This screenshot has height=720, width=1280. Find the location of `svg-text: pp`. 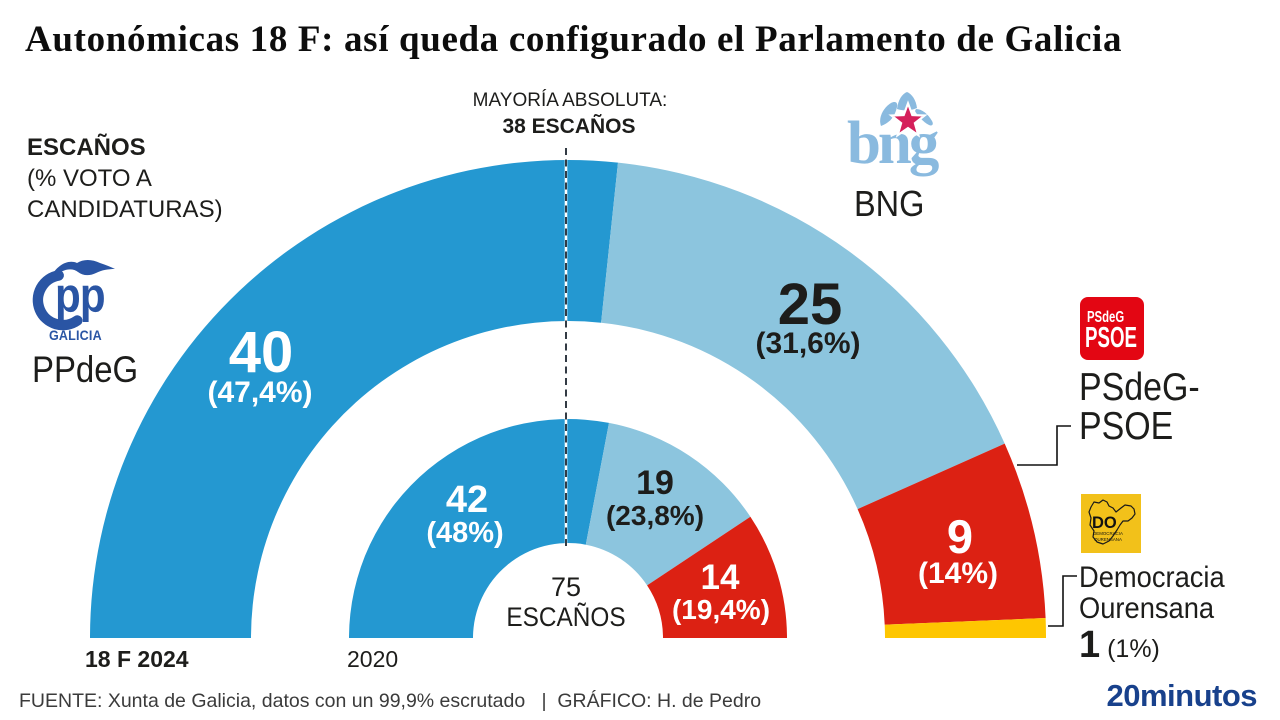

svg-text: pp is located at coordinates (80, 295).